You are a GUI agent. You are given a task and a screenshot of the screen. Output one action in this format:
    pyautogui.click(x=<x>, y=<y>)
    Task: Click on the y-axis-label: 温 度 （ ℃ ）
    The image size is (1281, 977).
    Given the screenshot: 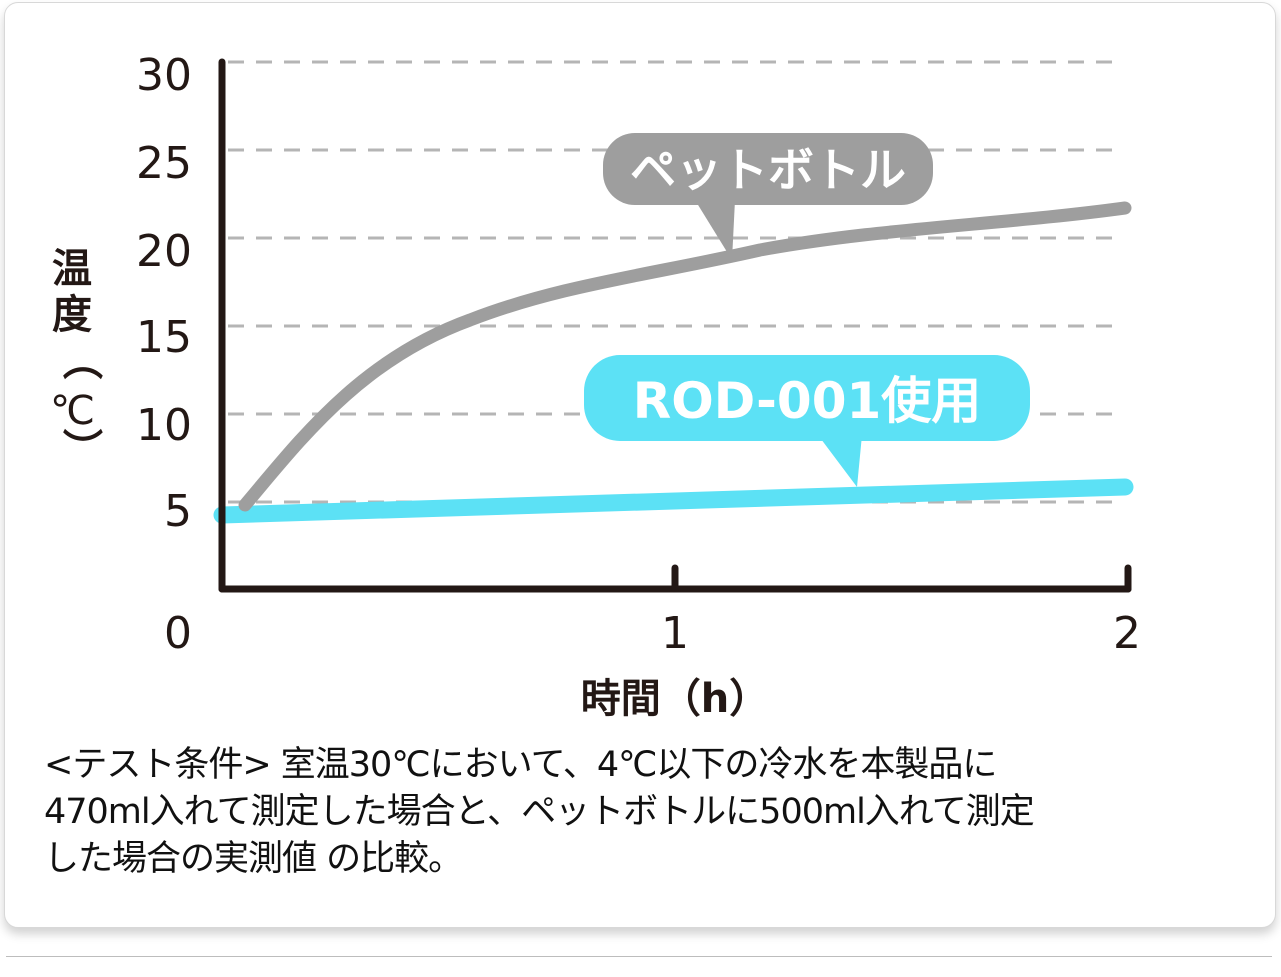 What is the action you would take?
    pyautogui.click(x=77, y=357)
    